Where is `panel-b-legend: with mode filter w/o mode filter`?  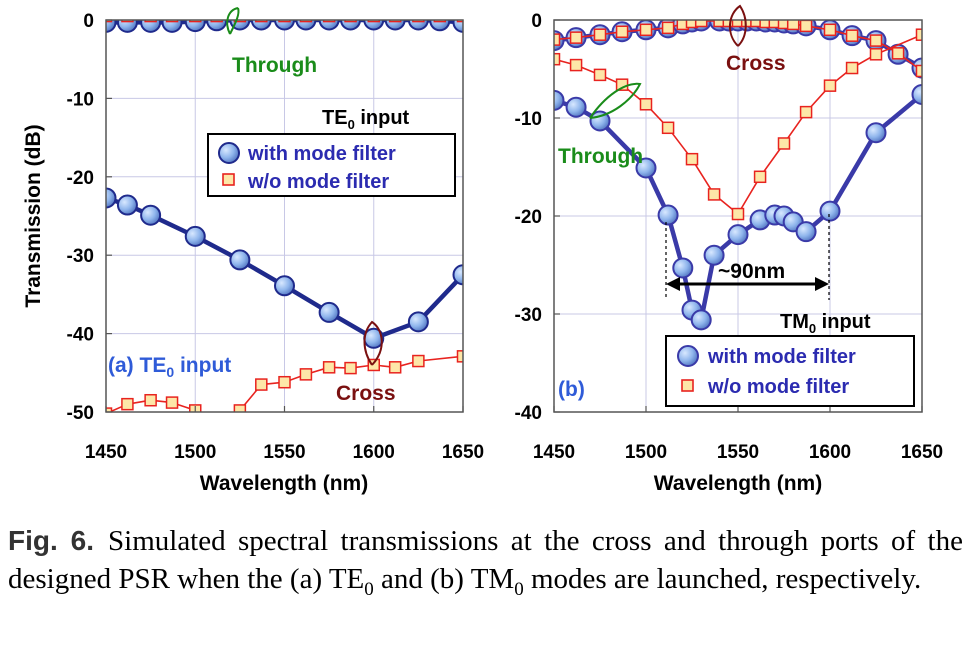
panel-b-legend: with mode filter w/o mode filter is located at coordinates (790, 371).